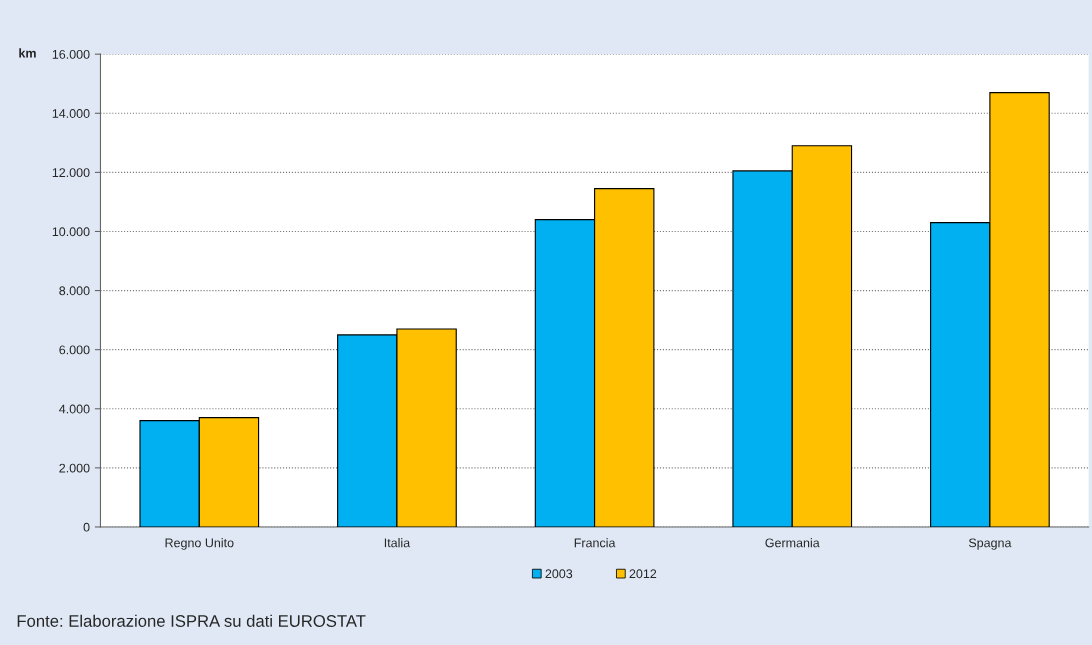 This screenshot has height=645, width=1092. What do you see at coordinates (559, 574) in the screenshot?
I see `legend-label: 2003` at bounding box center [559, 574].